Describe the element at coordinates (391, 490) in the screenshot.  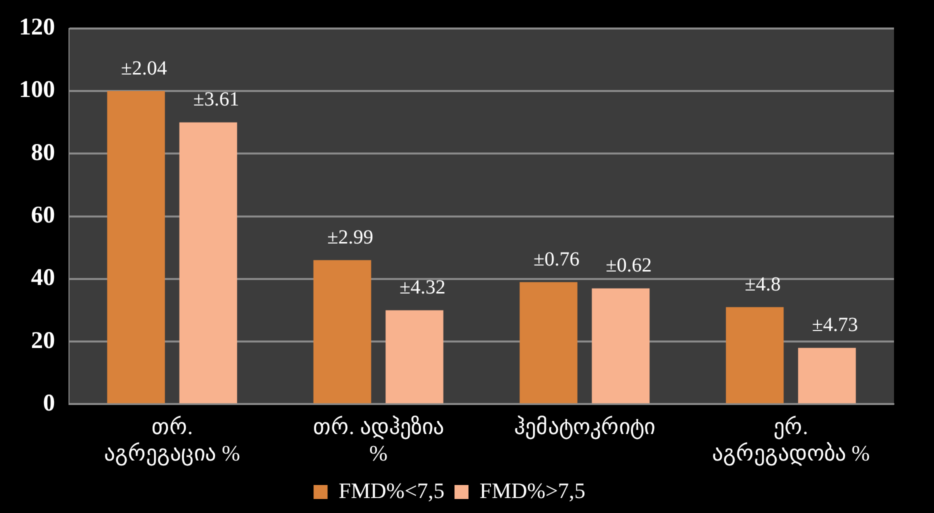
I see `legend-label: FMD%<7,5` at that location.